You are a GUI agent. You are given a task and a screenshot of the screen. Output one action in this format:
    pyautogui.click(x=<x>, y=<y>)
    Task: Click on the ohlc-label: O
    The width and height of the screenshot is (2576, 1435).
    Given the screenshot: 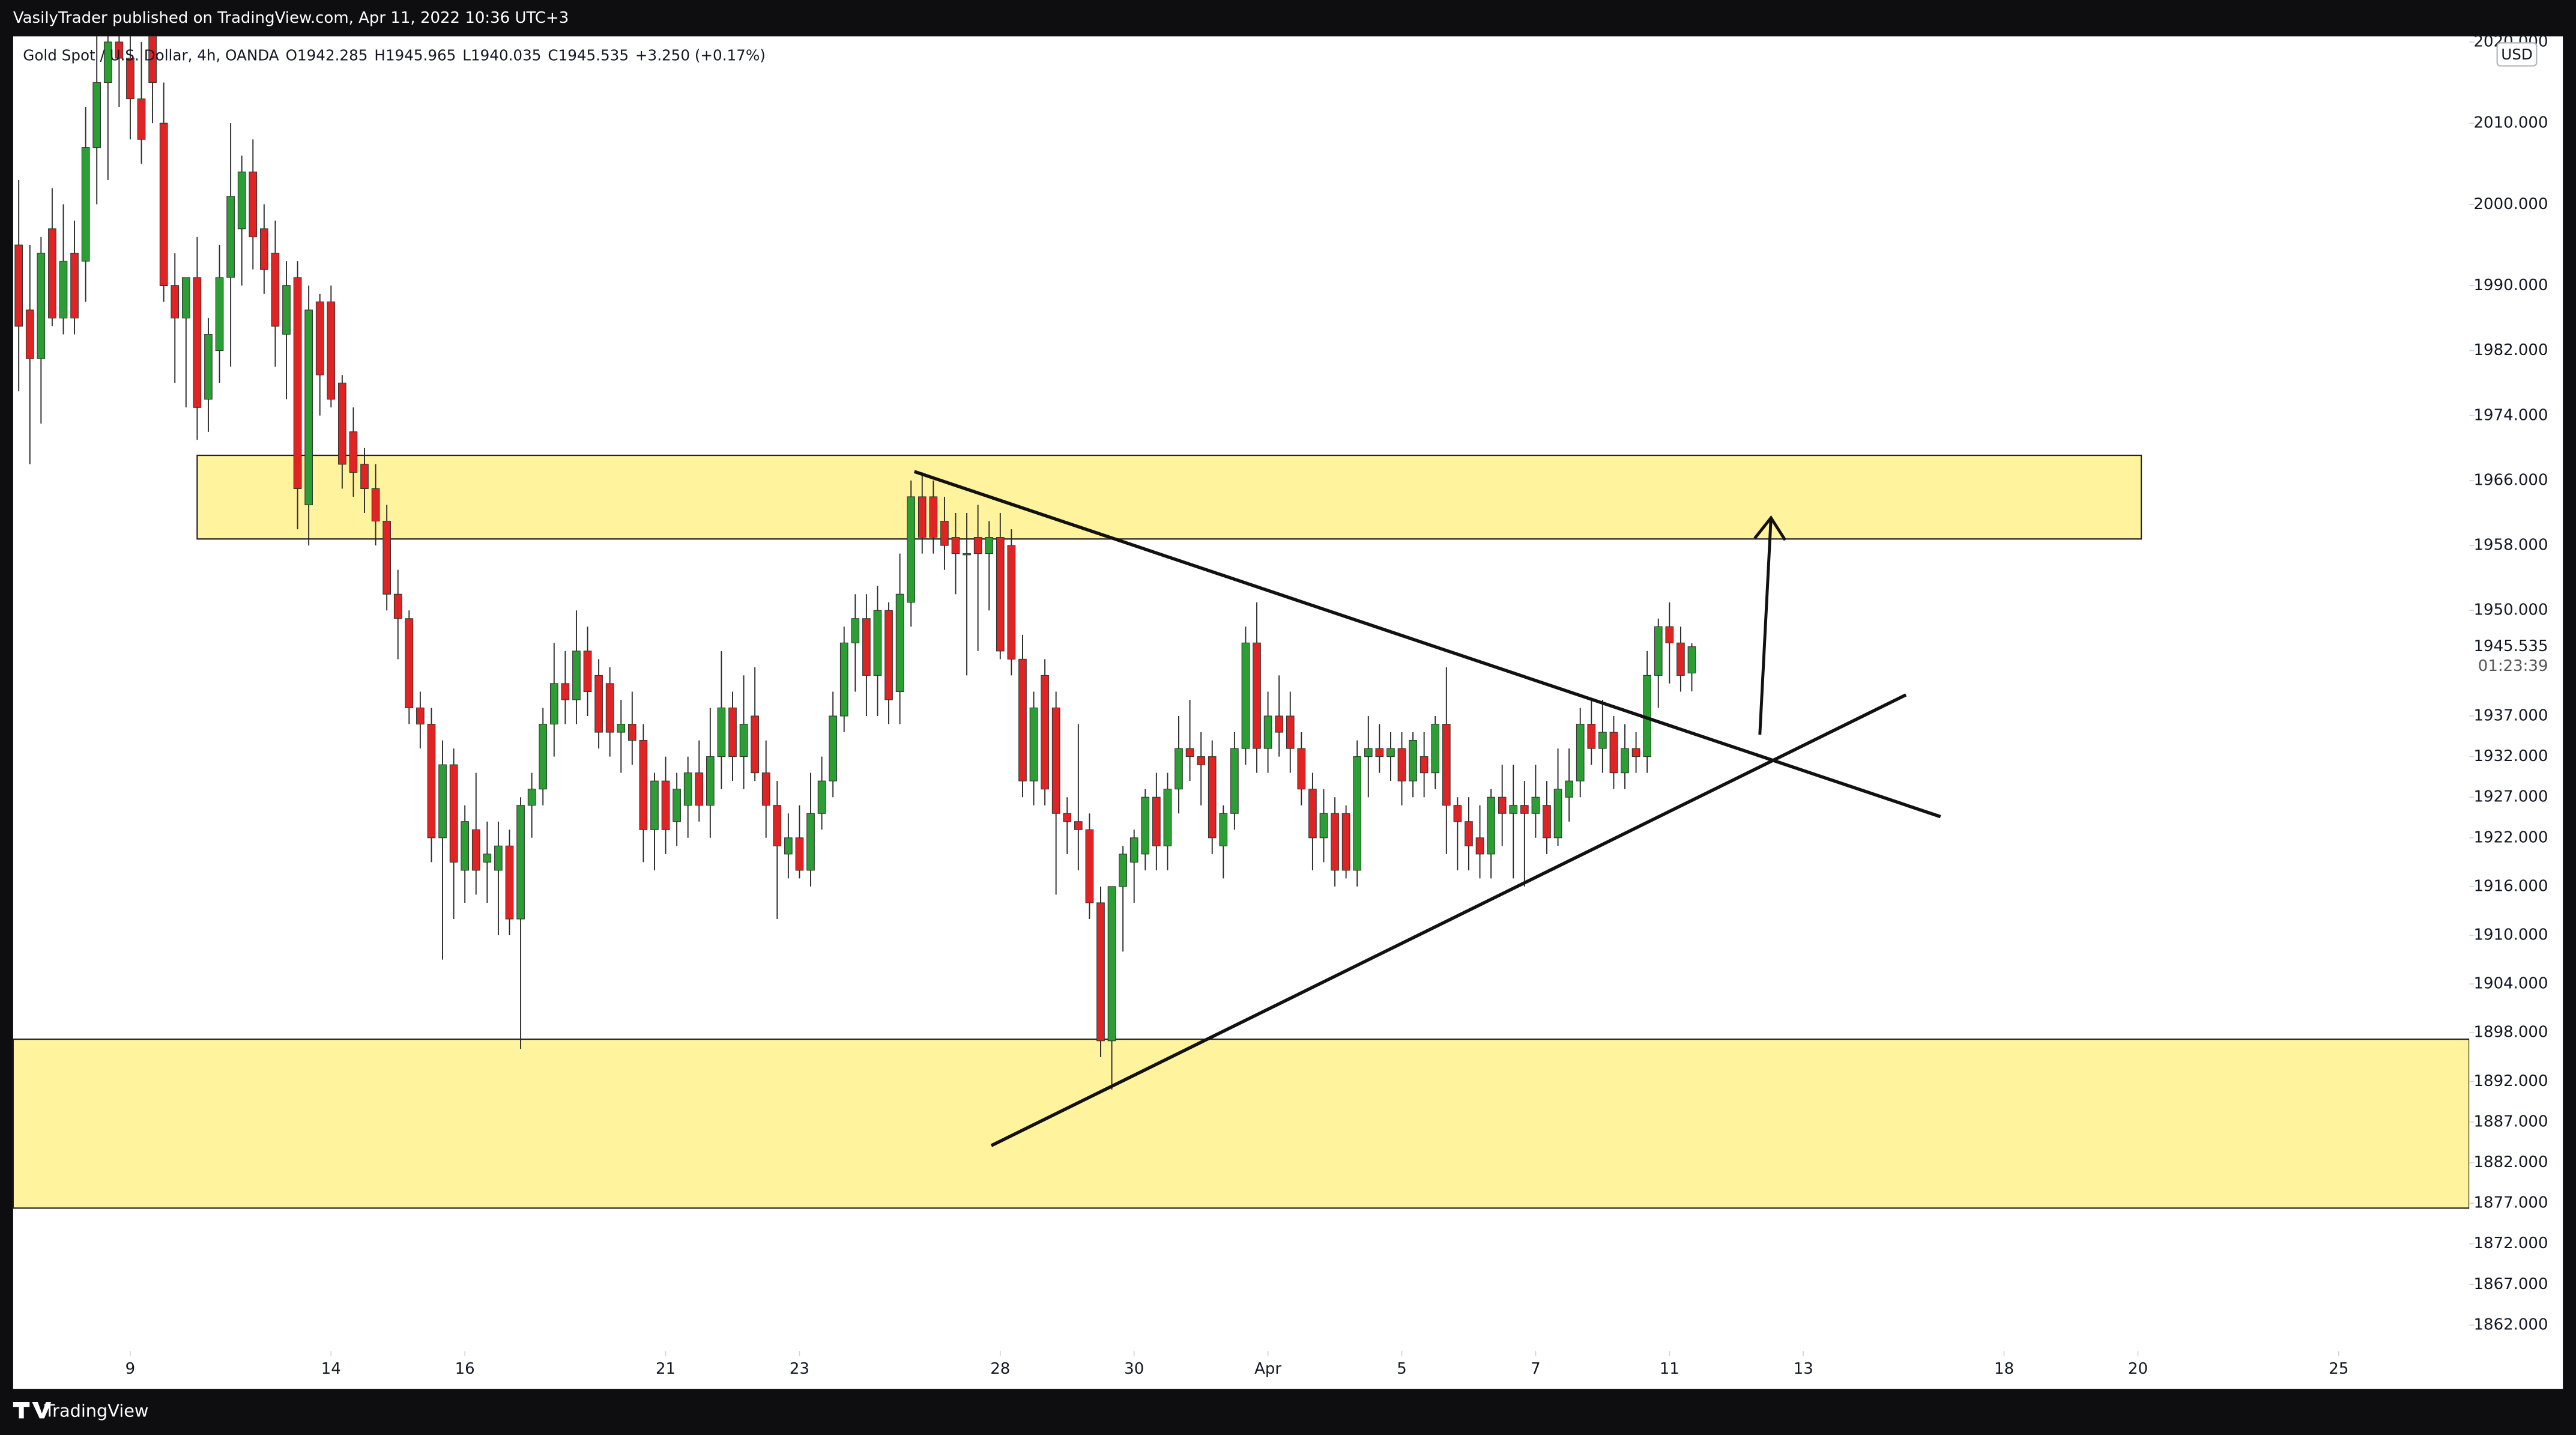 What is the action you would take?
    pyautogui.click(x=291, y=55)
    